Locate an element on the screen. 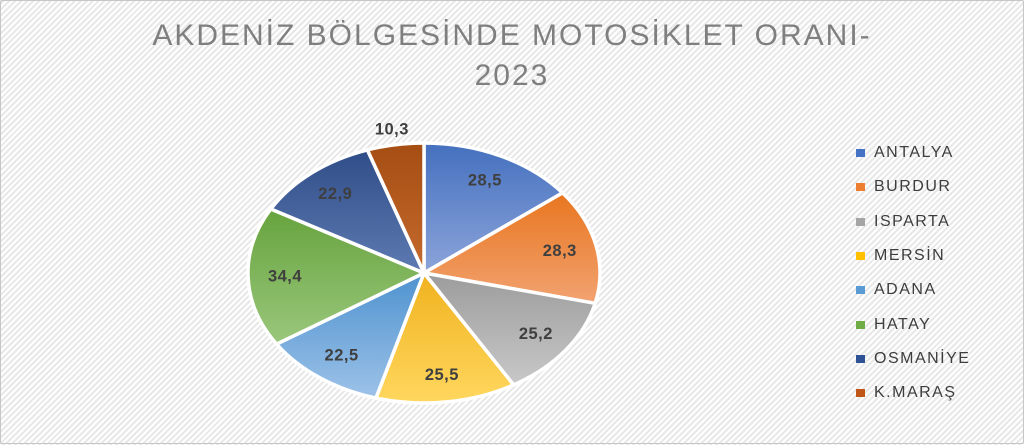 The image size is (1024, 445). legend-label: MERSİN is located at coordinates (910, 256).